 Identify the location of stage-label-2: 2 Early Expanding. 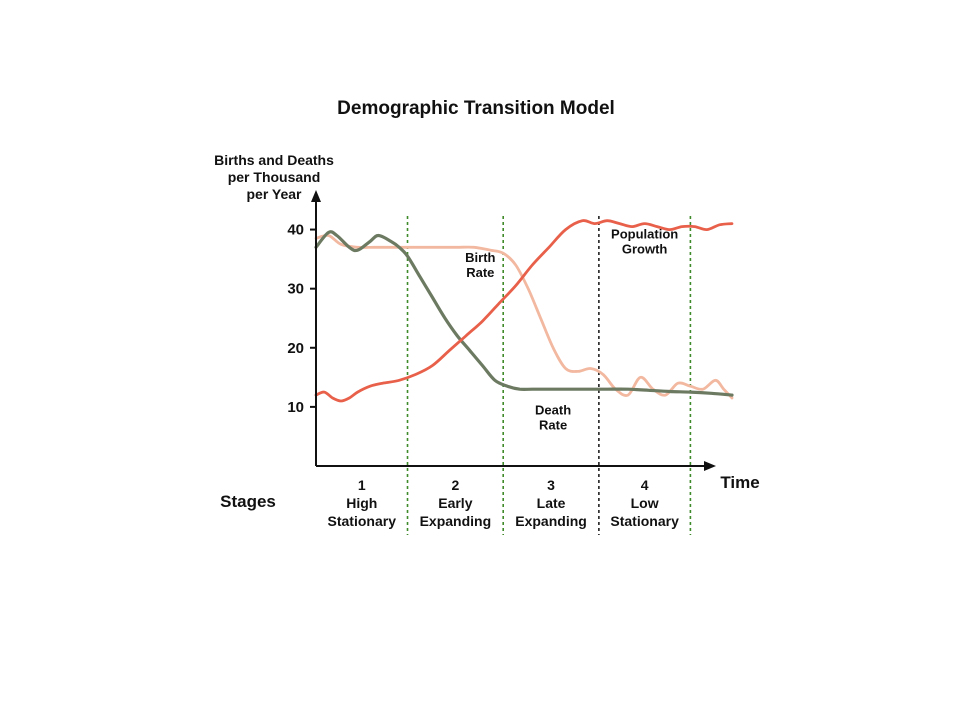
(456, 503).